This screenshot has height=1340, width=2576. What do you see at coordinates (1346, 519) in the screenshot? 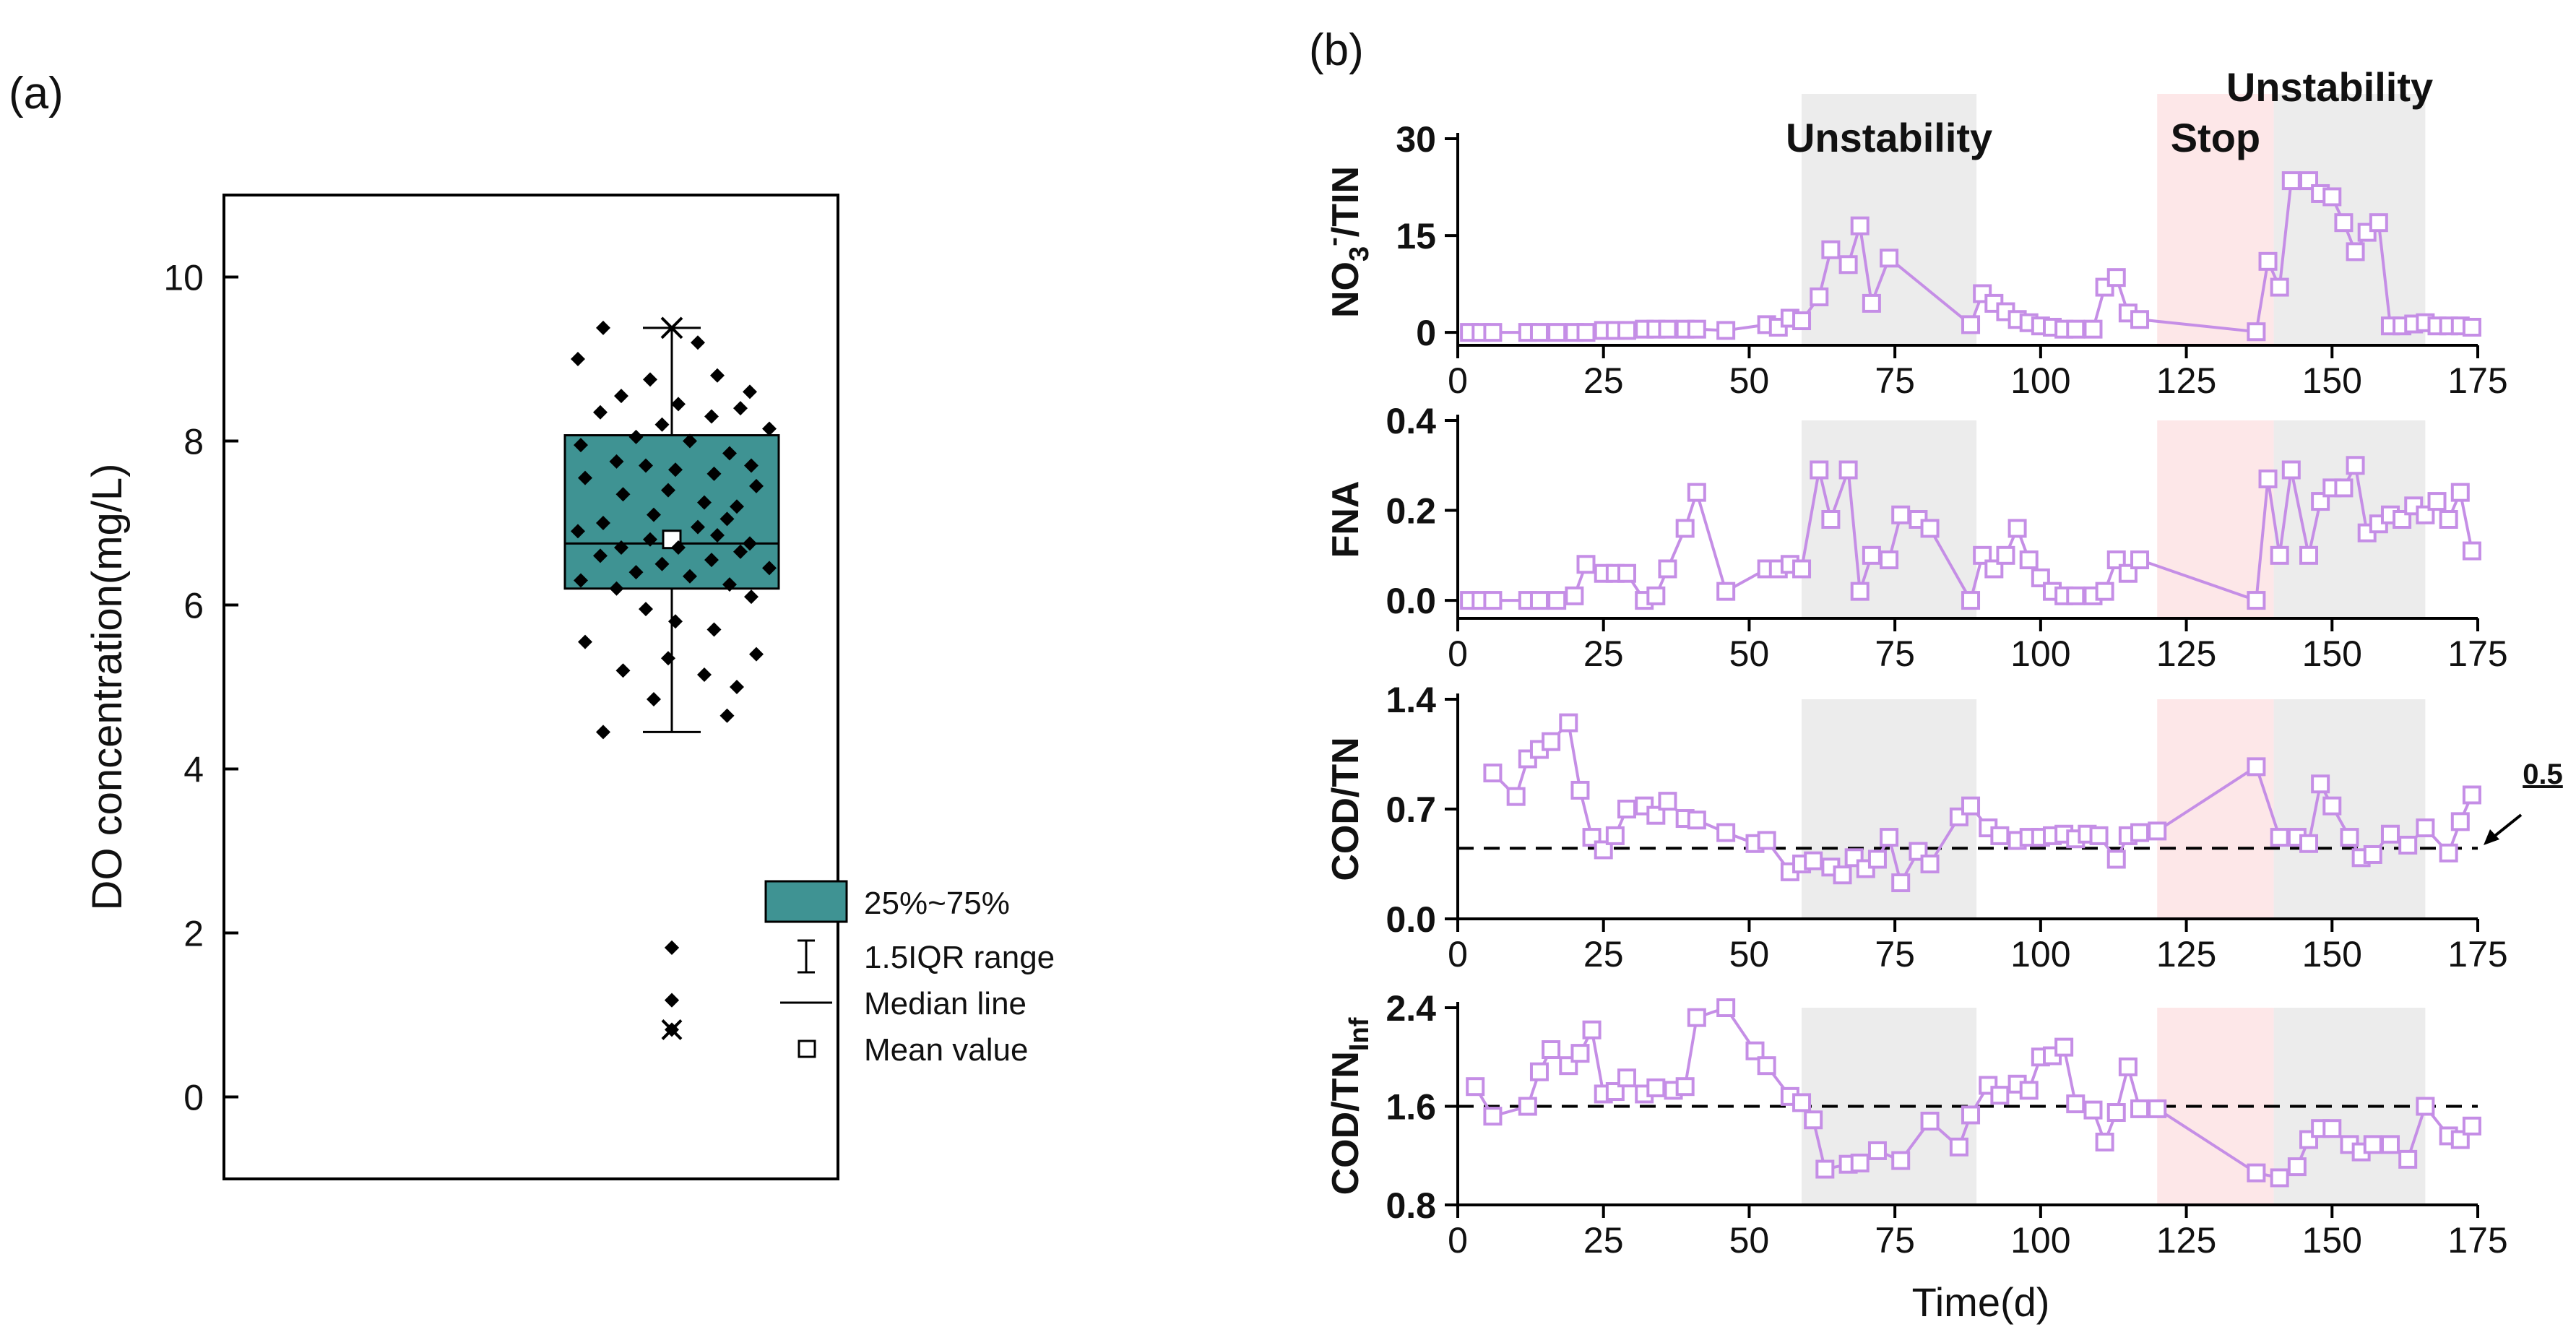
I see `y-axis-label: FNA` at bounding box center [1346, 519].